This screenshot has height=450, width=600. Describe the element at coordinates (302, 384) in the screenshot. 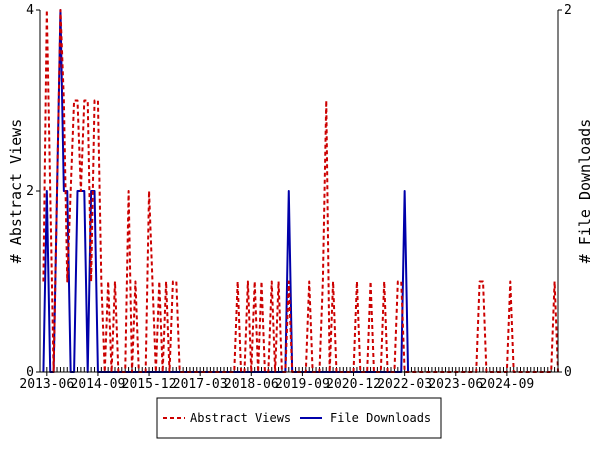

I see `x-tick-label: 2019-09` at that location.